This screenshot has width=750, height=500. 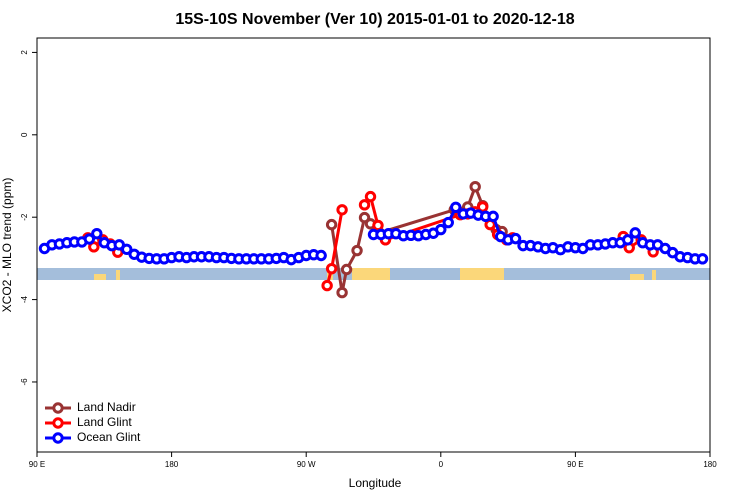 I want to click on legend-label: Ocean Glint, so click(x=109, y=437).